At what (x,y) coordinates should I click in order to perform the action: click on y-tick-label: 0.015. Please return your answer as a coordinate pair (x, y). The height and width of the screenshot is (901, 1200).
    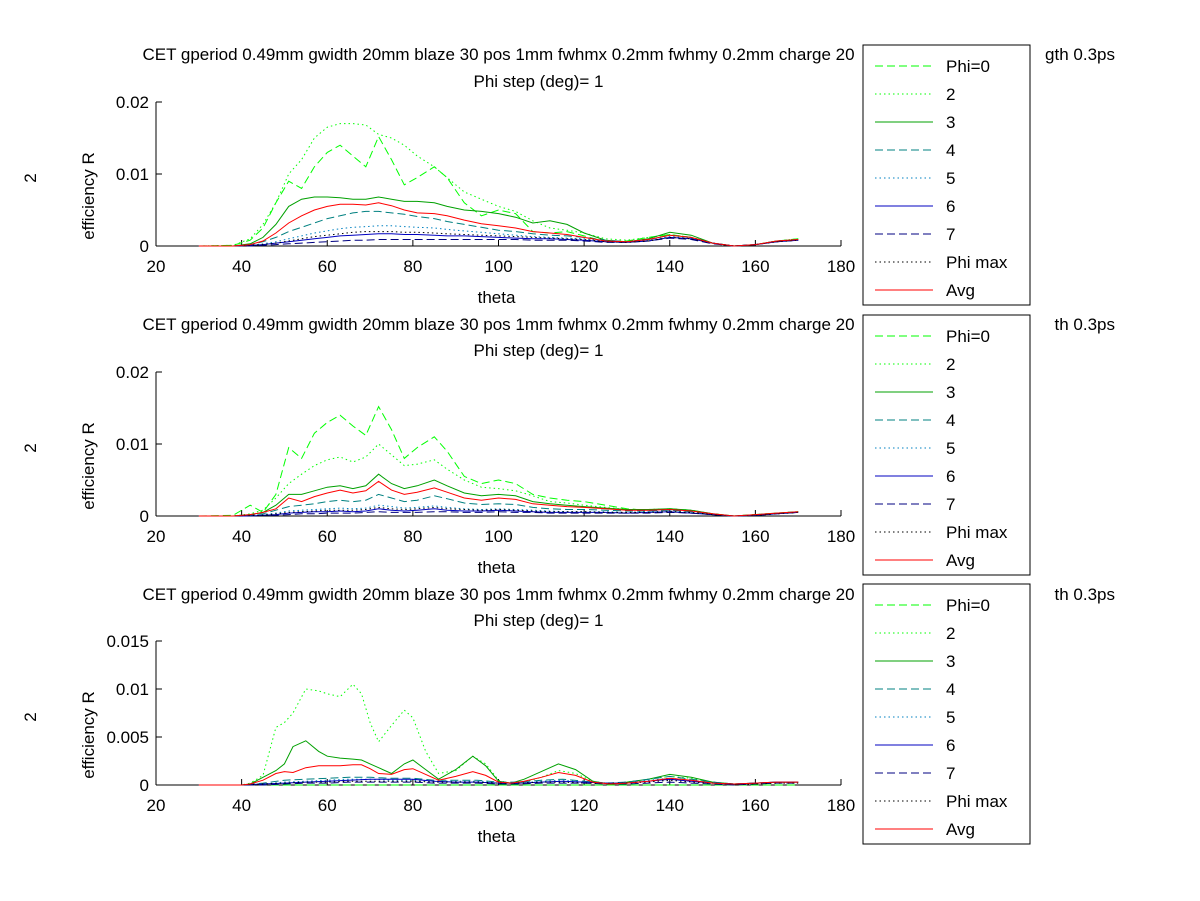
    Looking at the image, I should click on (127, 641).